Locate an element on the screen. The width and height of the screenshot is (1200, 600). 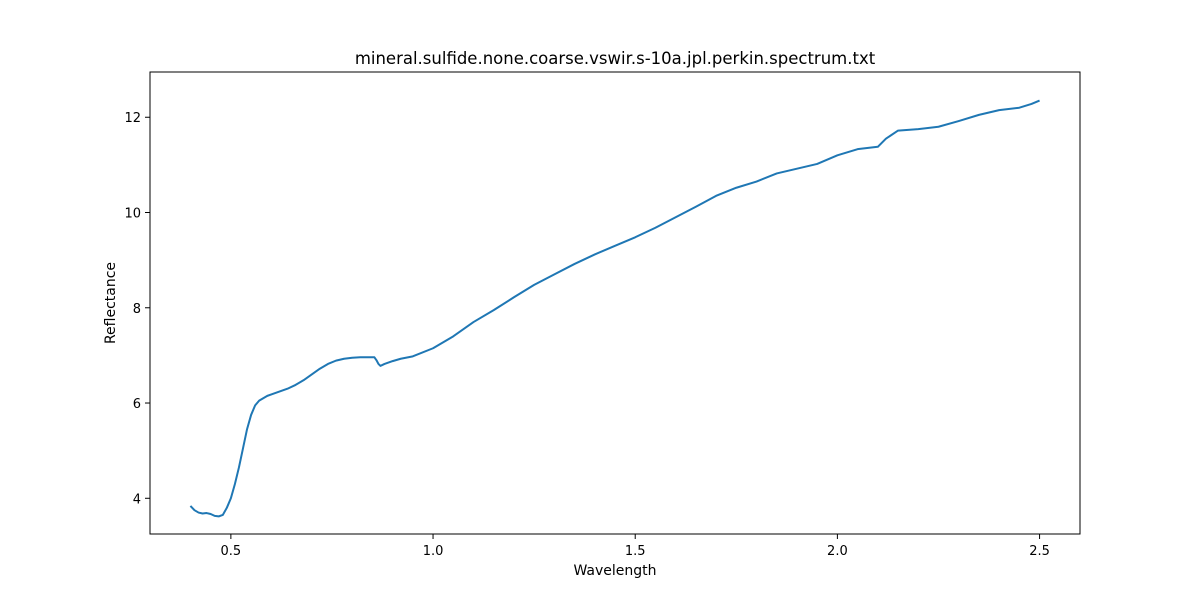
y-tick-label: 8 is located at coordinates (137, 309).